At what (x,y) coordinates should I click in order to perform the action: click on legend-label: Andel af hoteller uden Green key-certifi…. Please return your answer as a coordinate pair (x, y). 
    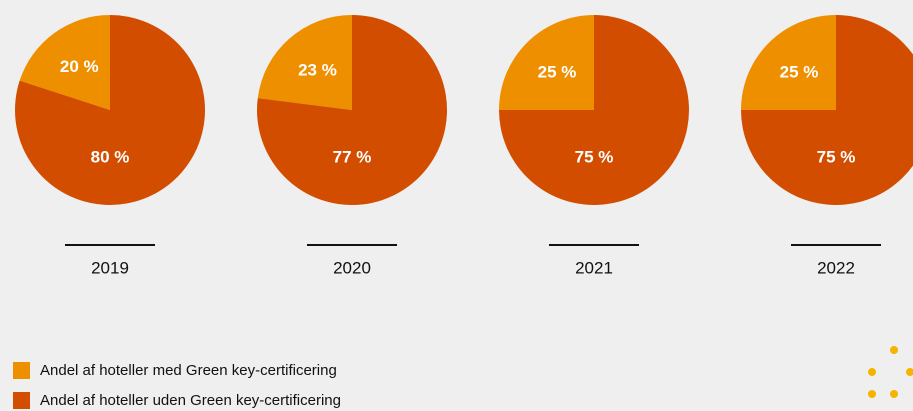
    Looking at the image, I should click on (190, 400).